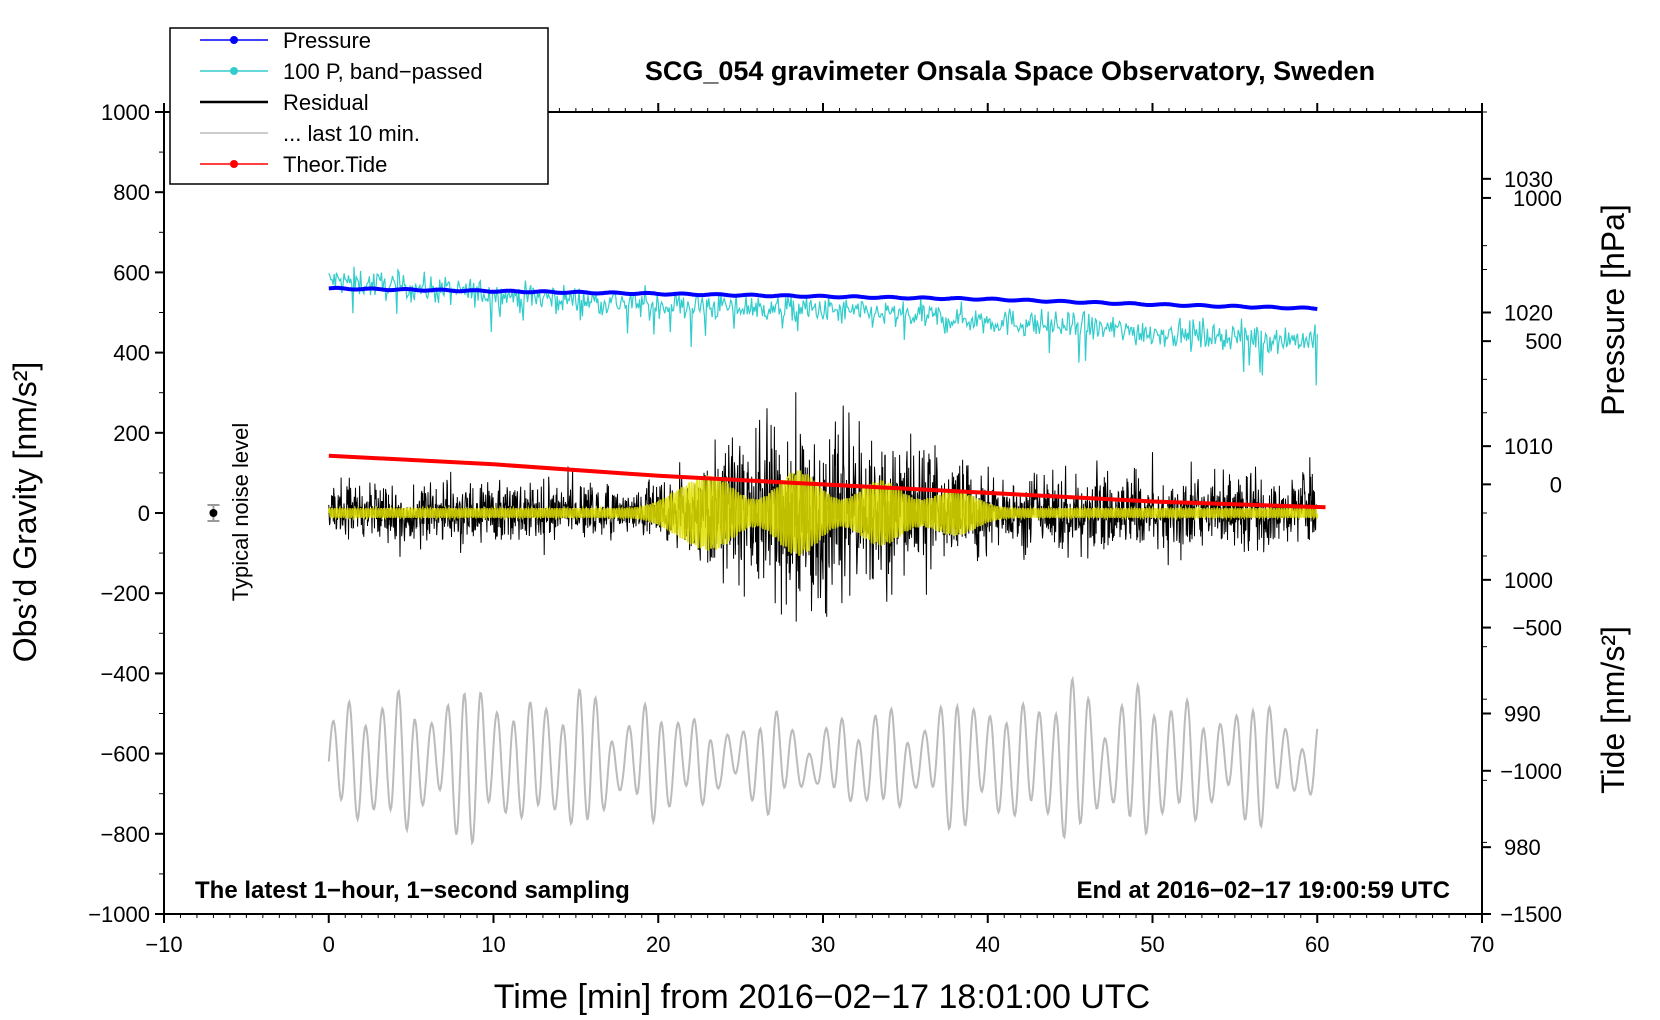  Describe the element at coordinates (131, 433) in the screenshot. I see `y-tick-label: 200` at that location.